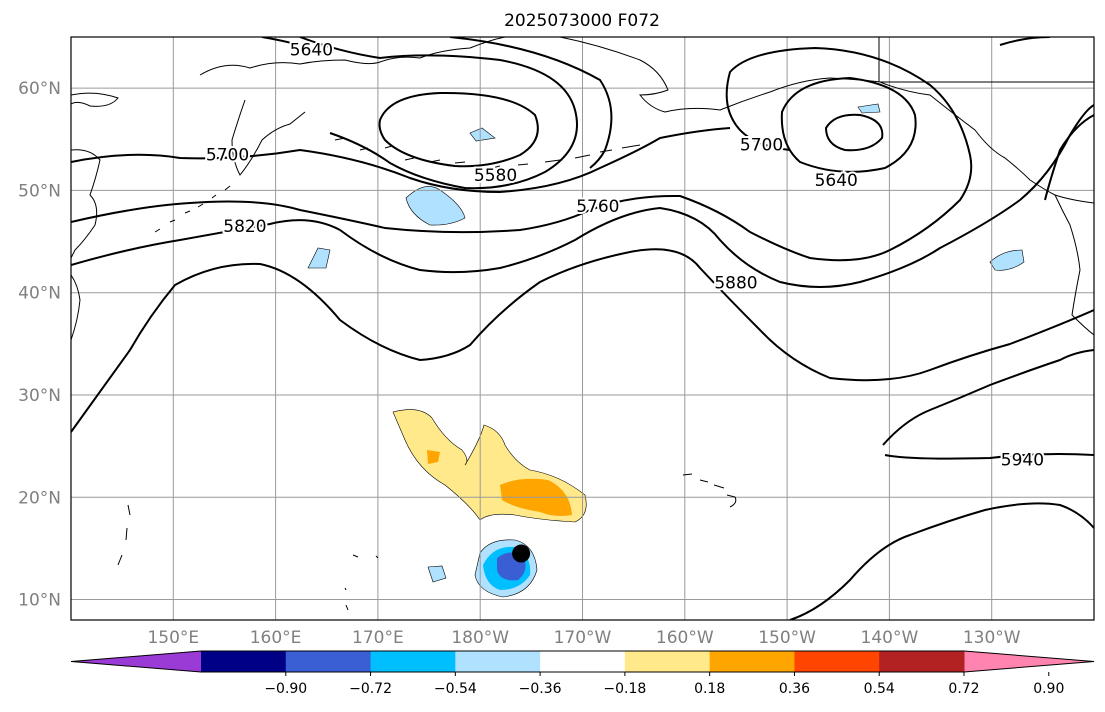 This screenshot has height=712, width=1105. What do you see at coordinates (787, 638) in the screenshot?
I see `lon-tick-label: 150°W` at bounding box center [787, 638].